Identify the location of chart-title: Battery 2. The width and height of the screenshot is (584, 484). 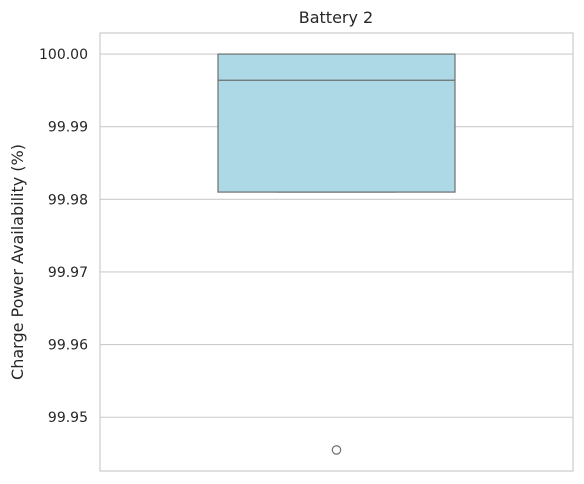
(336, 17).